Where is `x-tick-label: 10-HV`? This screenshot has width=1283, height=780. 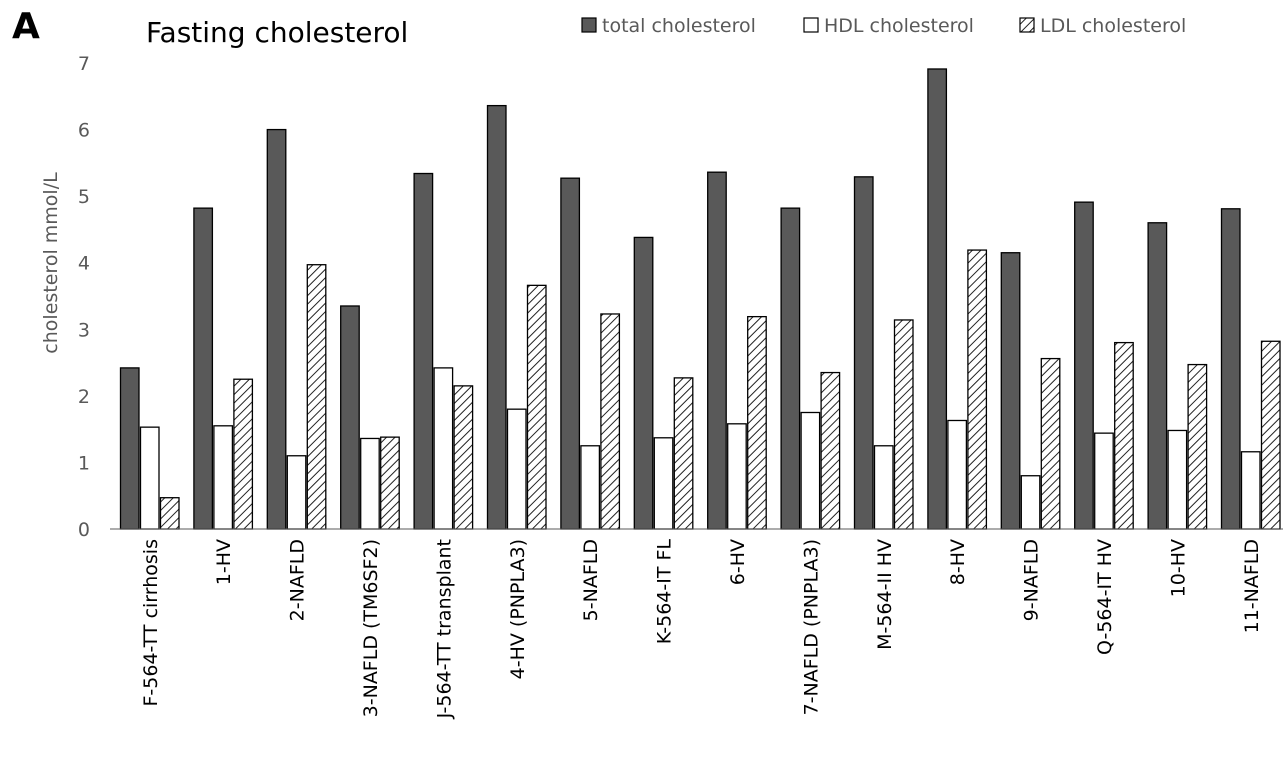
x-tick-label: 10-HV is located at coordinates (1178, 568).